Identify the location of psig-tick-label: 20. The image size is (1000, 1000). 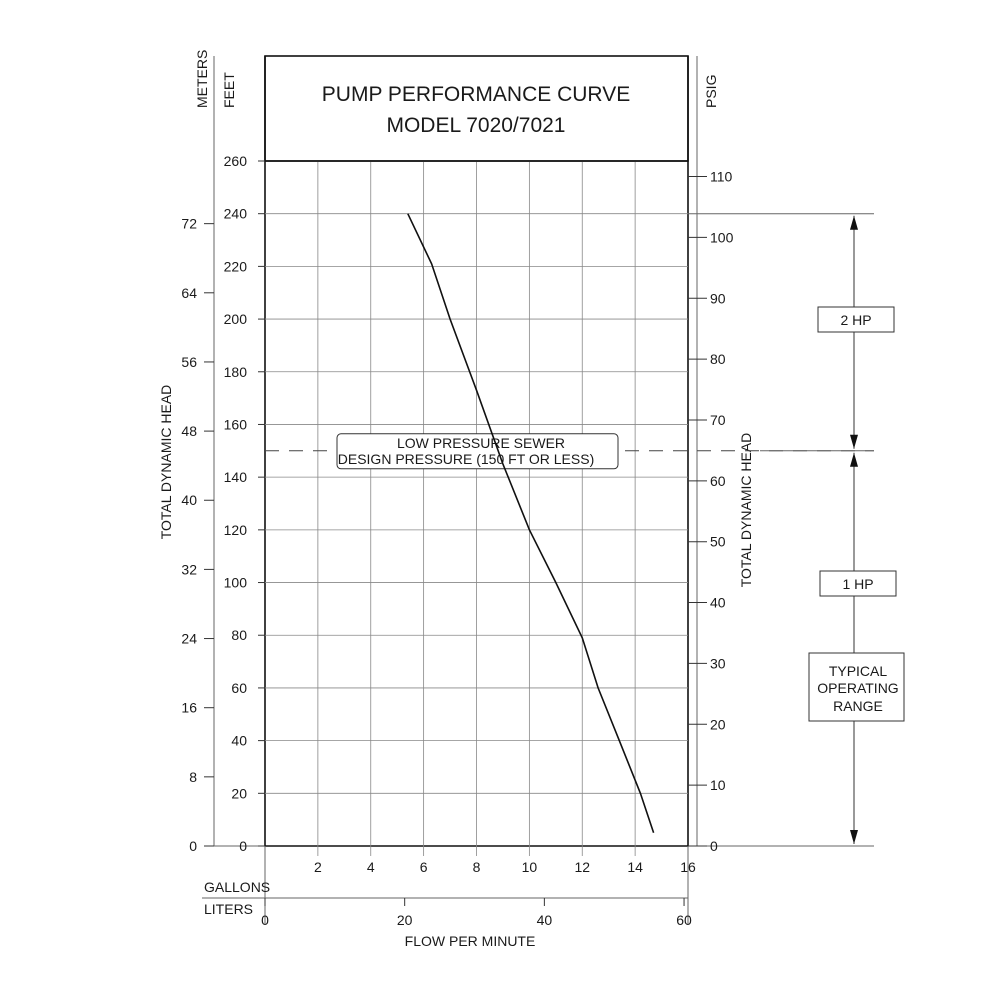
(718, 724).